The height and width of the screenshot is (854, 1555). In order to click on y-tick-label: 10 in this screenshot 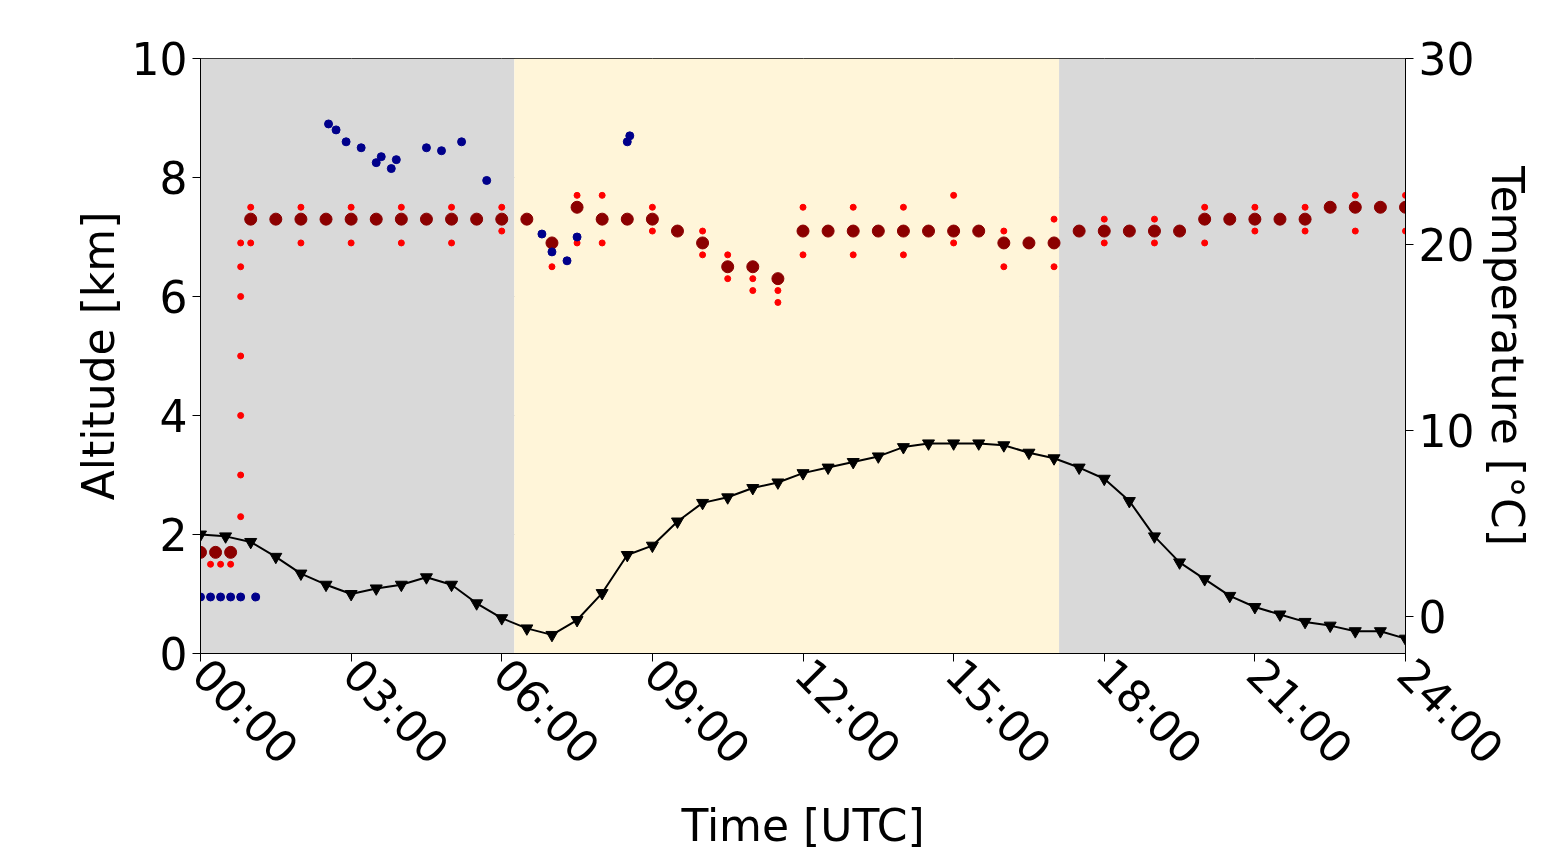, I will do `click(159, 59)`.